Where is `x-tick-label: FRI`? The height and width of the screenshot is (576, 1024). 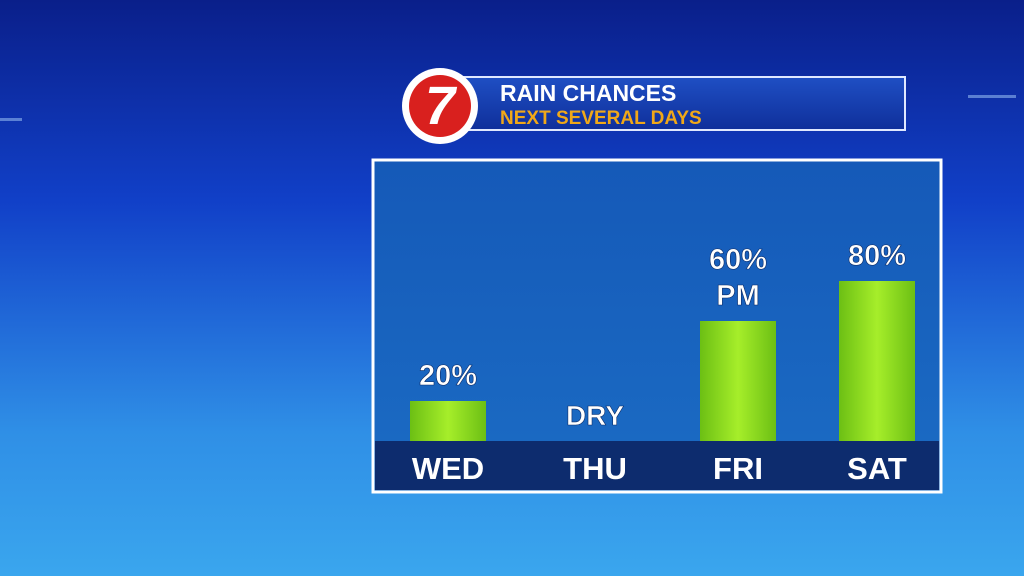 x-tick-label: FRI is located at coordinates (738, 468).